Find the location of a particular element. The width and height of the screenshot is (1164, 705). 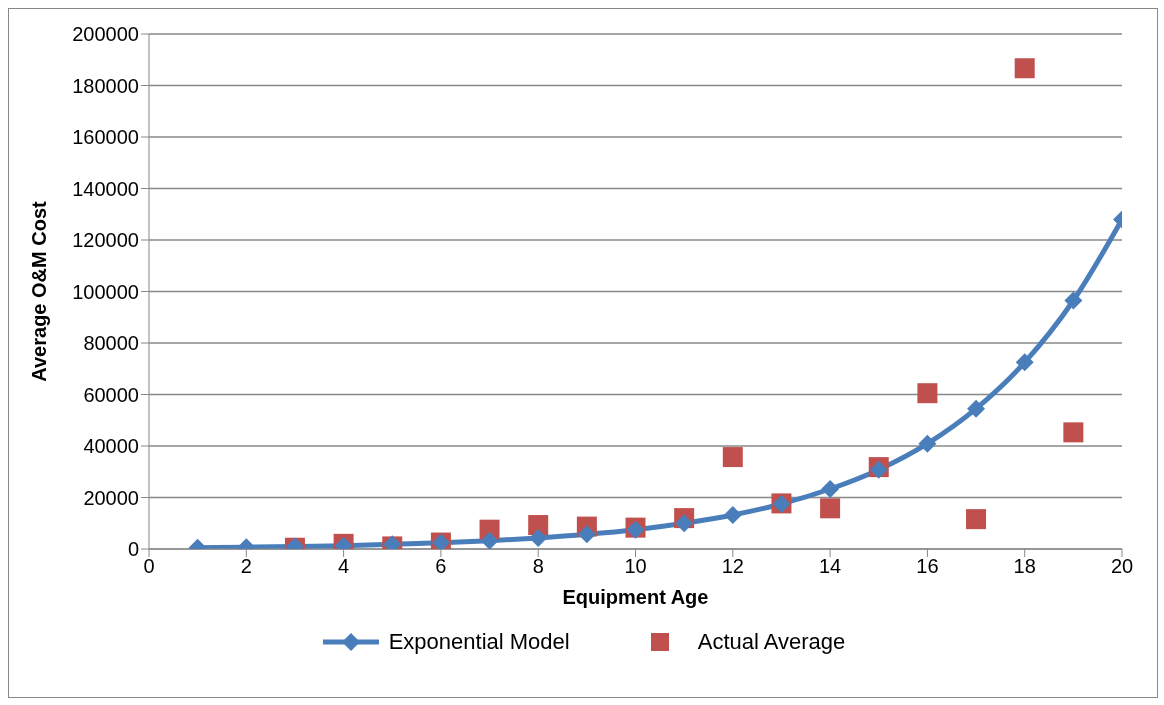

x-tick-label: 16 is located at coordinates (927, 566).